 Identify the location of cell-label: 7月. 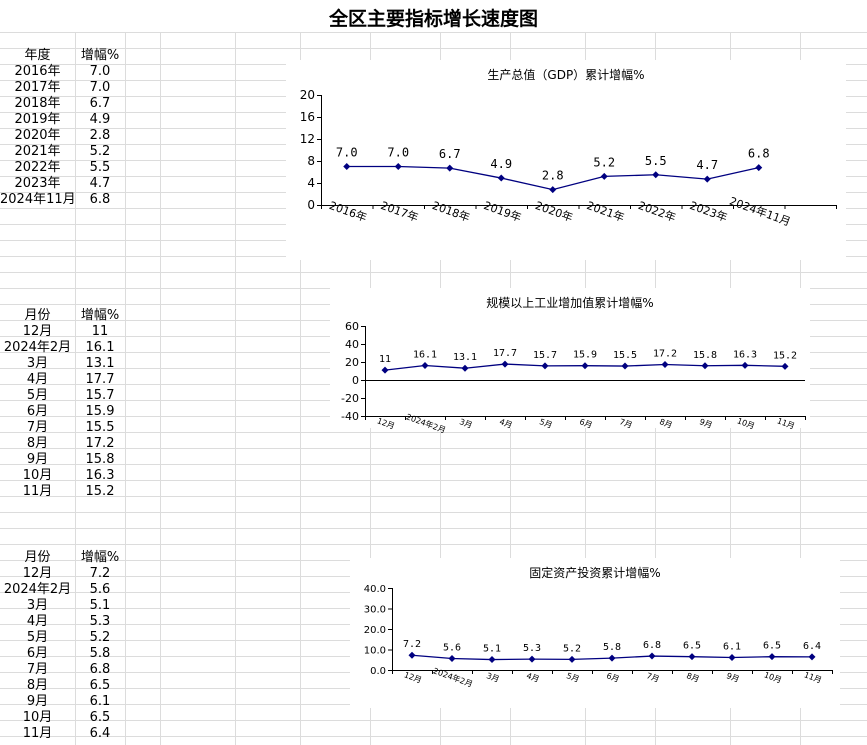
(37, 427).